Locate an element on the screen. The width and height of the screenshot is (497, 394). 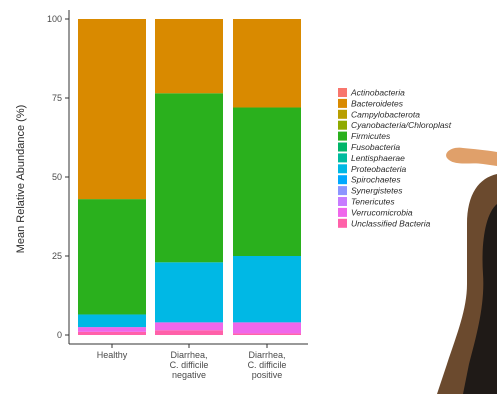
y-tick-label: 0 is located at coordinates (59, 335).